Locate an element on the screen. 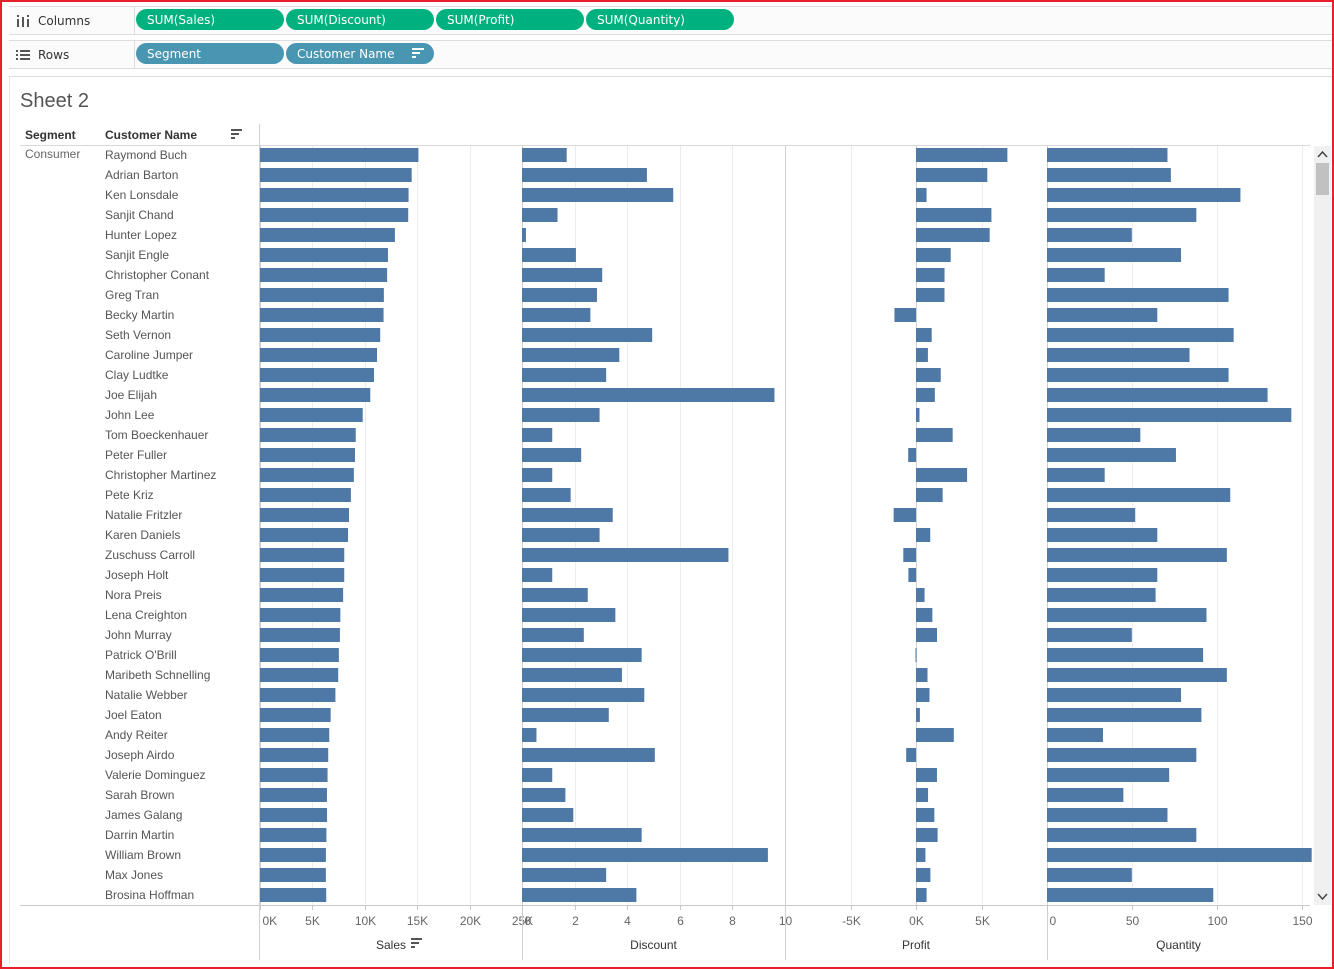 This screenshot has height=969, width=1334. customer-name-label: Zuschuss Carroll is located at coordinates (150, 555).